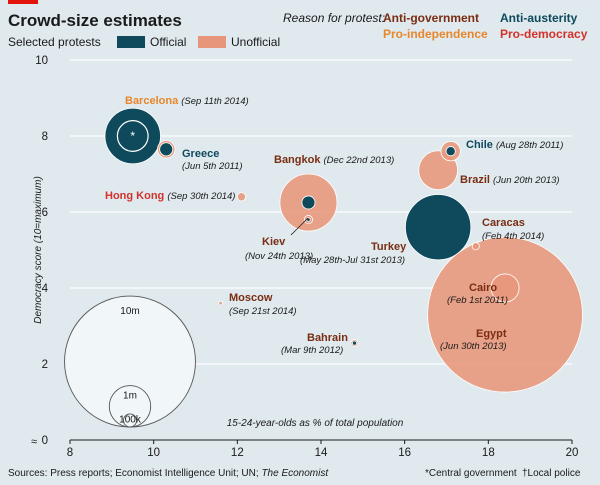  I want to click on city-date: (Feb 1st 2011), so click(477, 300).